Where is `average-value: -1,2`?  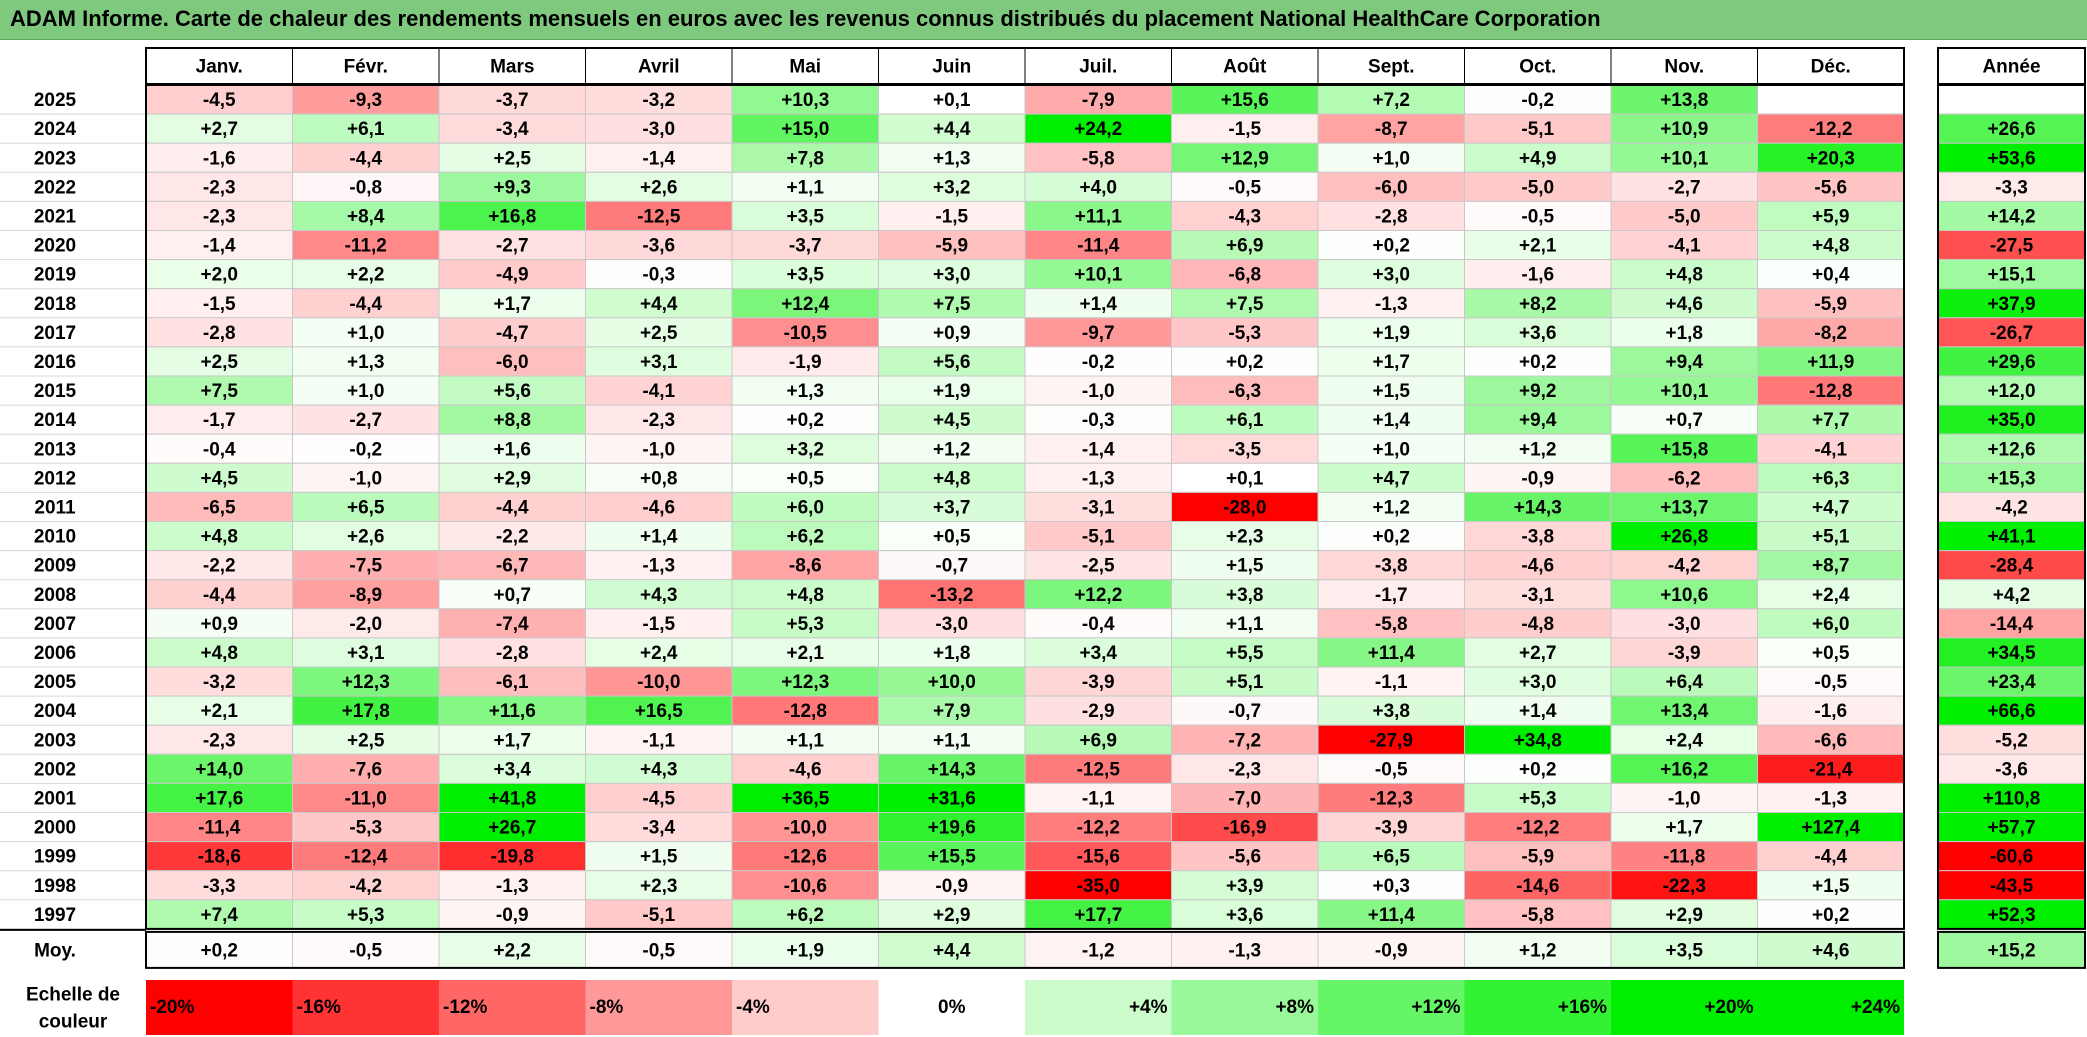 average-value: -1,2 is located at coordinates (1098, 950).